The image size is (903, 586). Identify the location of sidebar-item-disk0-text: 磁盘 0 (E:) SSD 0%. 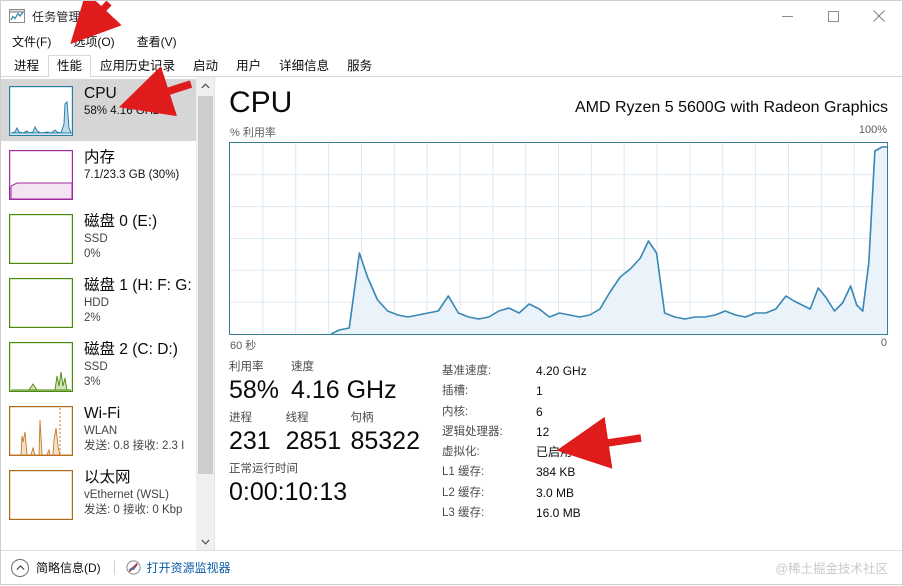
(120, 236).